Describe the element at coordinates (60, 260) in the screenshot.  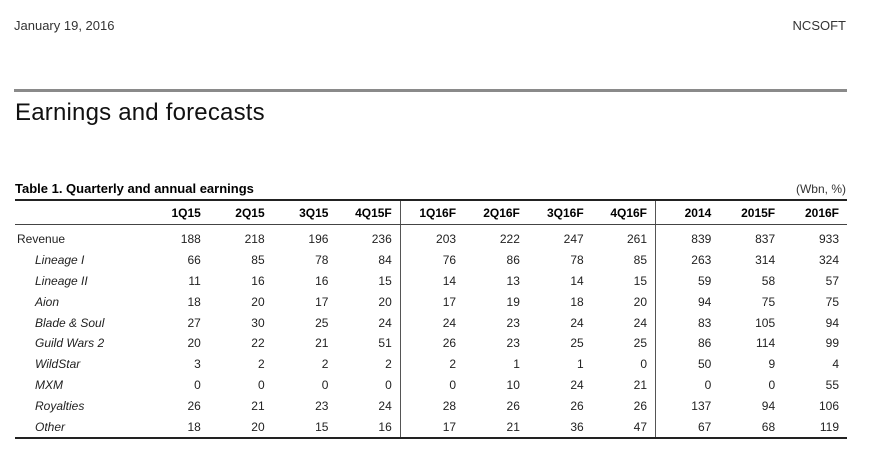
I see `row-label: Lineage I` at that location.